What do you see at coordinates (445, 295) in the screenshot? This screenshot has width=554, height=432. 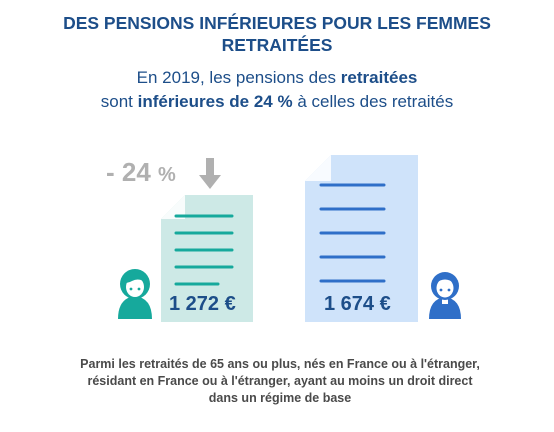 I see `man-avatar-icon` at bounding box center [445, 295].